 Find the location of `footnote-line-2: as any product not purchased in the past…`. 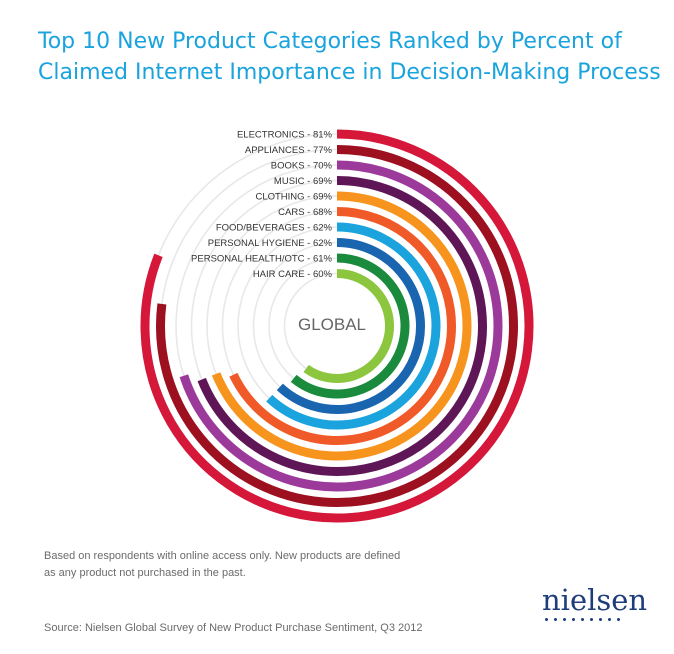

footnote-line-2: as any product not purchased in the past… is located at coordinates (145, 573).